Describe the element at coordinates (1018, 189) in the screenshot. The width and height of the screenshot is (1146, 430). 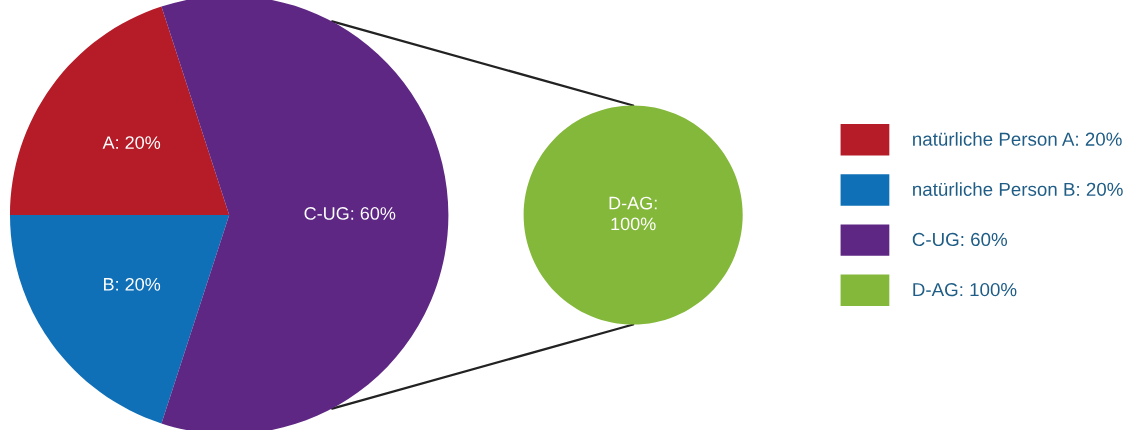
I see `legend-label: natürliche Person B: 20%` at that location.